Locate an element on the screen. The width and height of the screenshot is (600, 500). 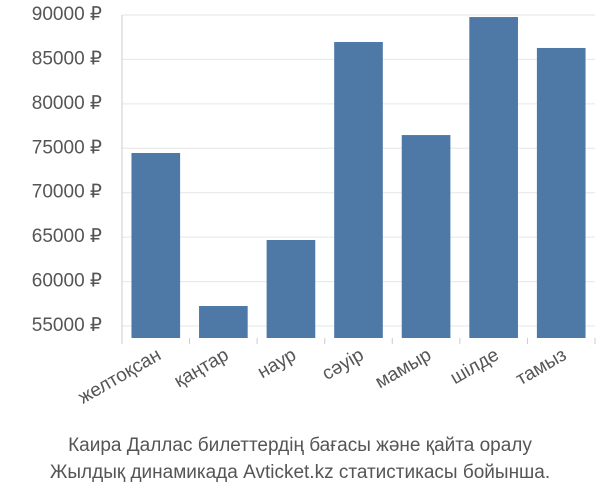
y-tick-label: 75000 ₽ is located at coordinates (67, 147).